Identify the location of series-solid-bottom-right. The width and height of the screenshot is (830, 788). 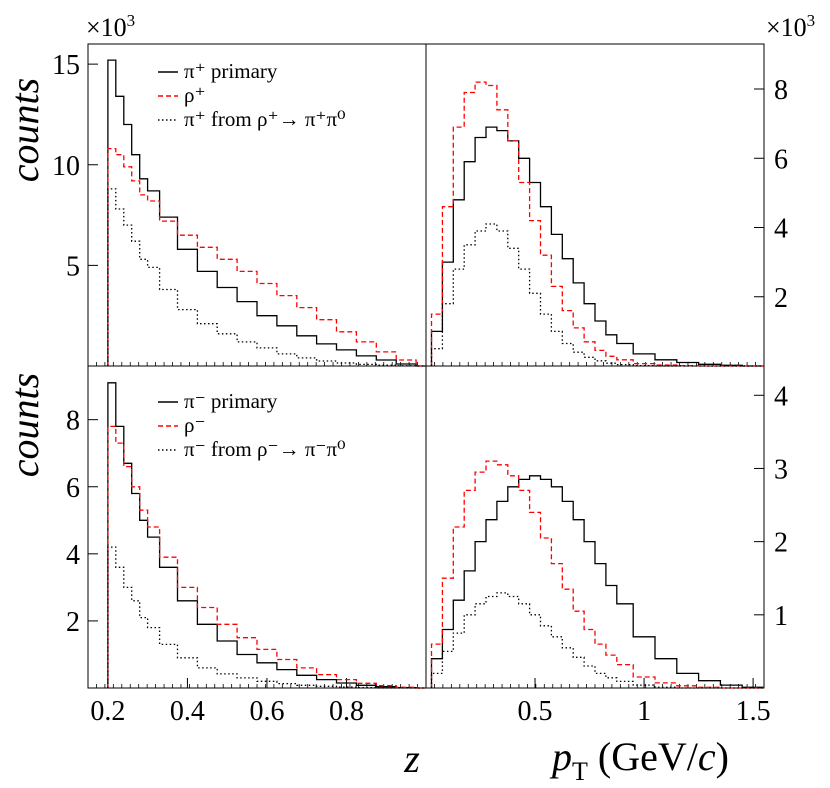
(597, 581).